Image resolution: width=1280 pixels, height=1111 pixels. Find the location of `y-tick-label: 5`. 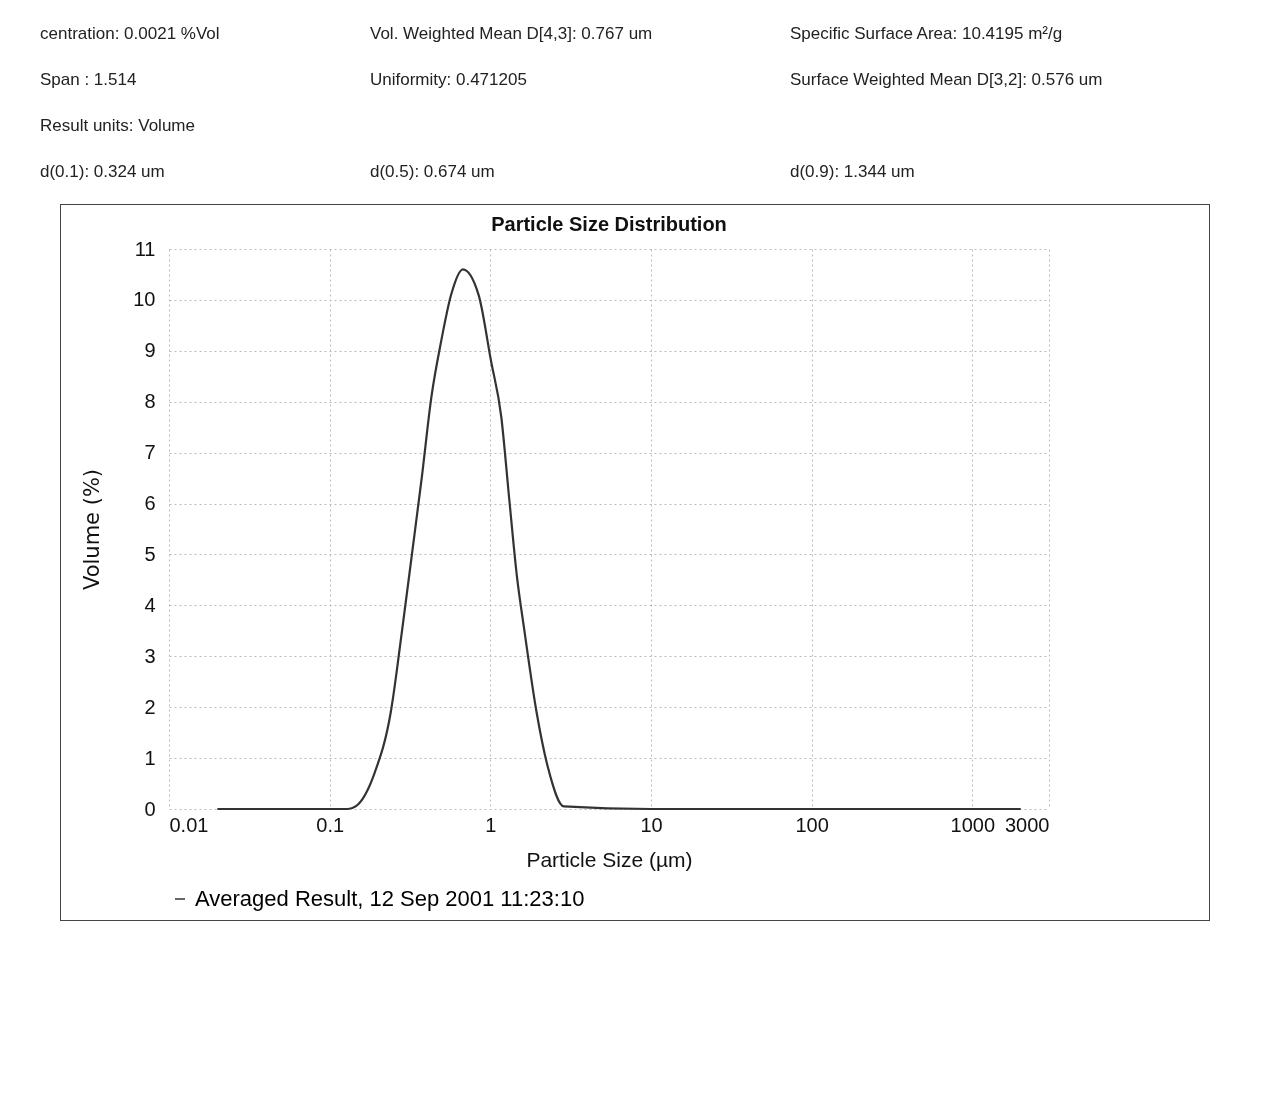

y-tick-label: 5 is located at coordinates (150, 553).